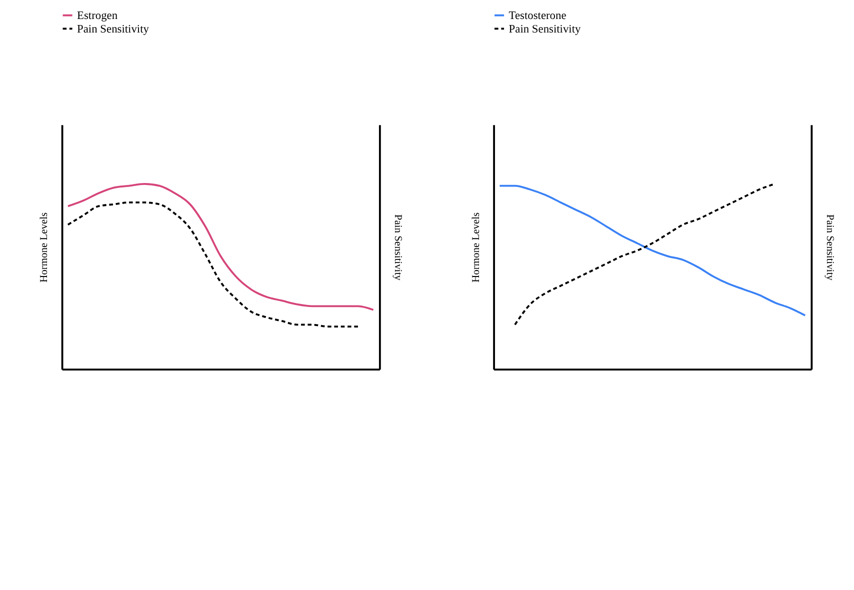  Describe the element at coordinates (537, 16) in the screenshot. I see `legend-label: Testosterone` at that location.